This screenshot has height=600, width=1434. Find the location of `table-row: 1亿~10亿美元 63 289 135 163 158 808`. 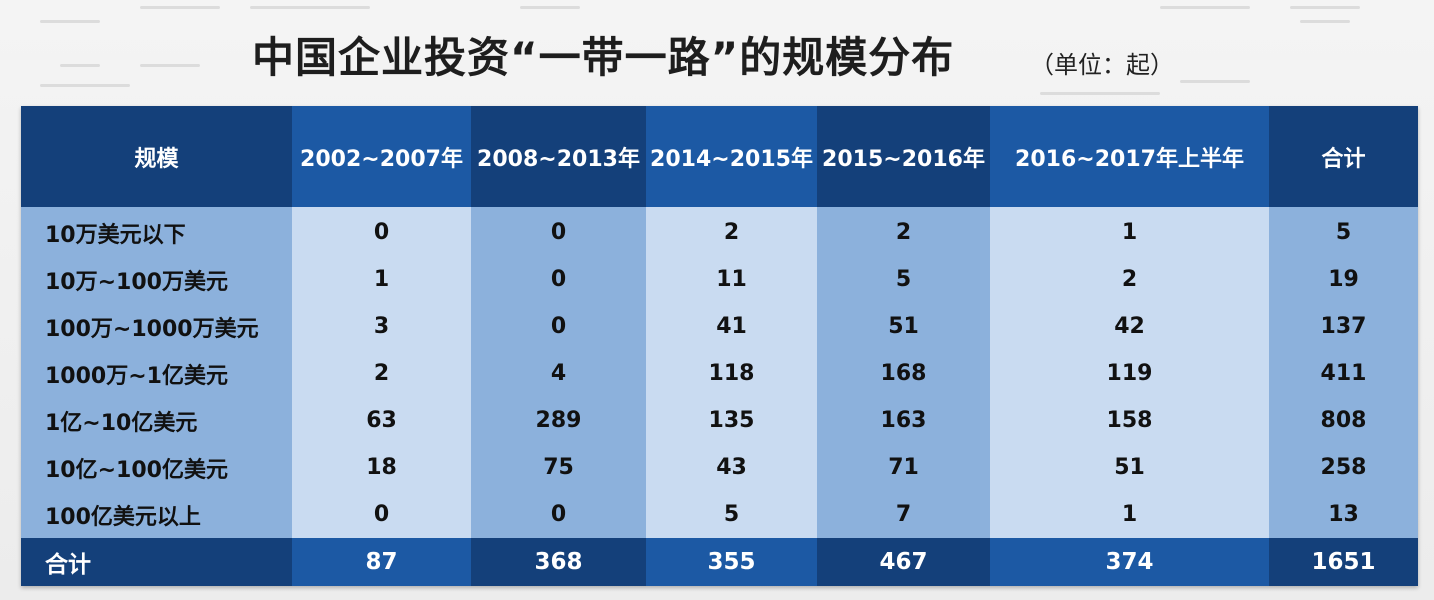

table-row: 1亿~10亿美元 63 289 135 163 158 808 is located at coordinates (719, 420).